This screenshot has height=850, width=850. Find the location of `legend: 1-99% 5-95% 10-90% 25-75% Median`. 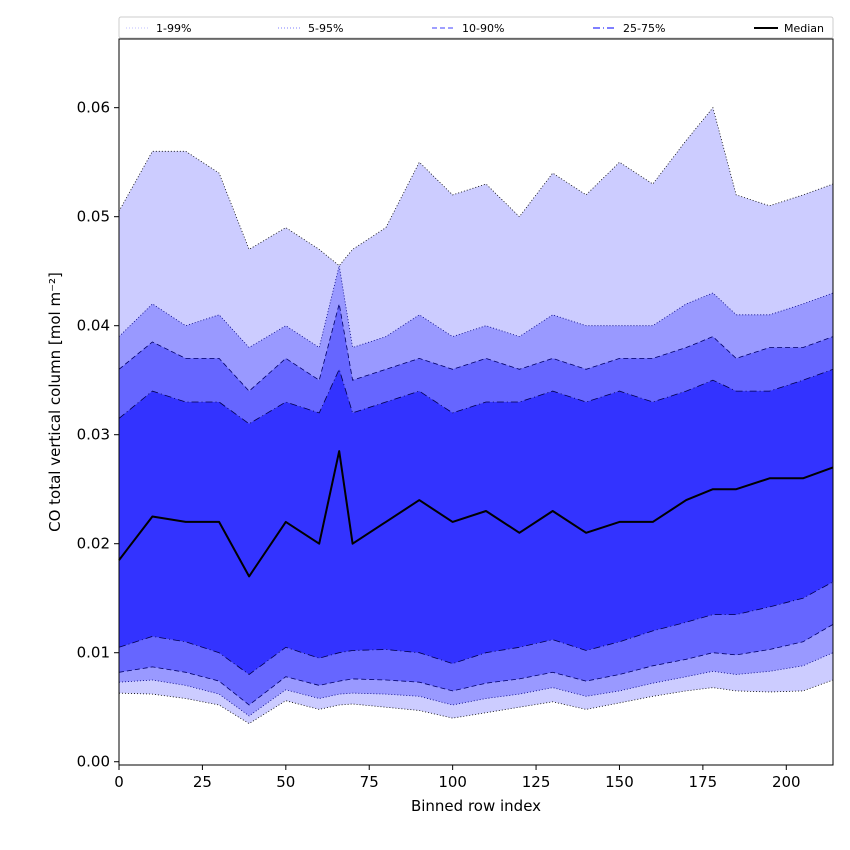

legend: 1-99% 5-95% 10-90% 25-75% Median is located at coordinates (476, 27).